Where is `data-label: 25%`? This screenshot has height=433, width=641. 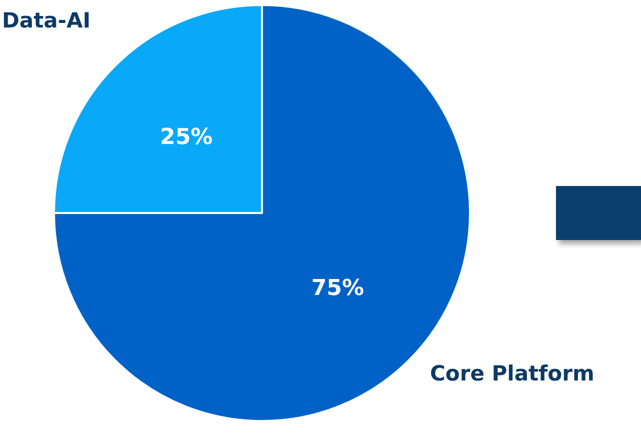 data-label: 25% is located at coordinates (186, 137).